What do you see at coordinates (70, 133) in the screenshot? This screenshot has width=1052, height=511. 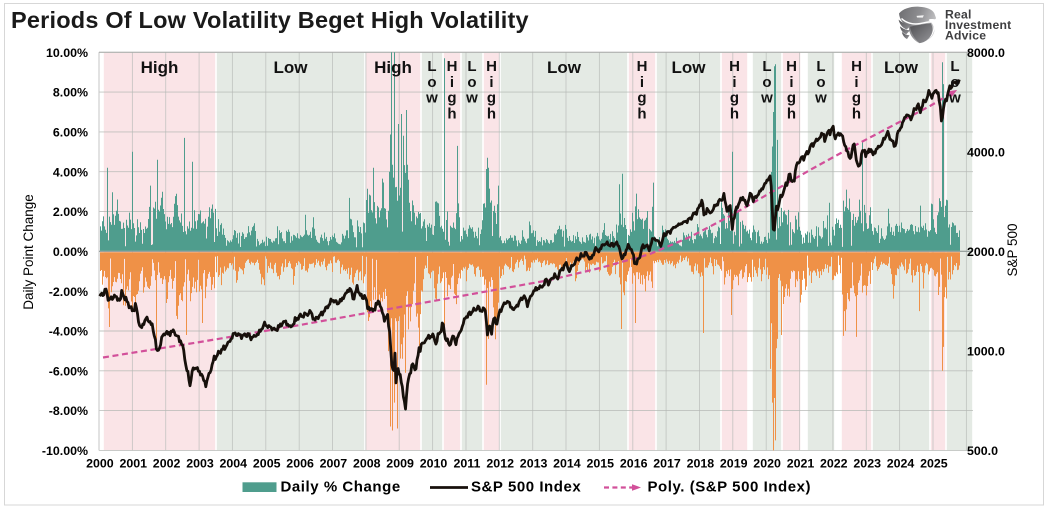 I see `svg-text: 6.00%` at bounding box center [70, 133].